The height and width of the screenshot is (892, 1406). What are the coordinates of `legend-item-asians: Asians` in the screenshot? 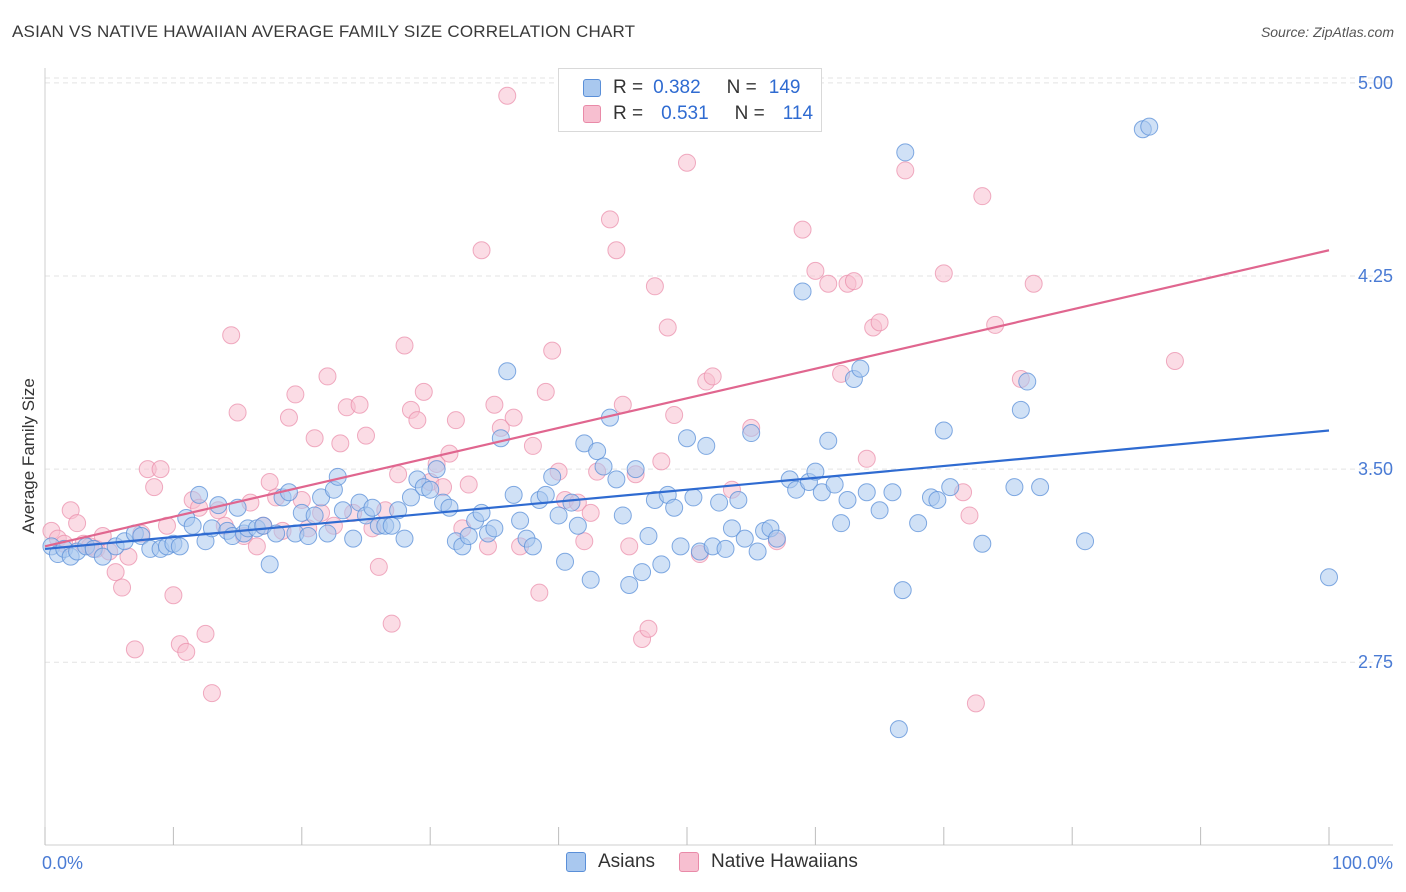 It's located at (610, 862).